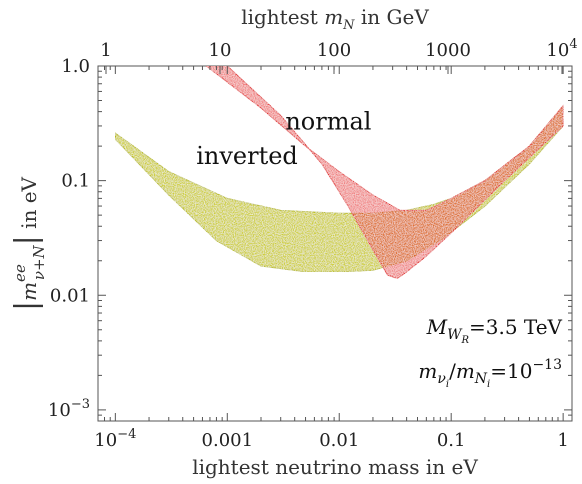 Image resolution: width=582 pixels, height=484 pixels. What do you see at coordinates (115, 439) in the screenshot?
I see `x-tick-label: 10−4` at bounding box center [115, 439].